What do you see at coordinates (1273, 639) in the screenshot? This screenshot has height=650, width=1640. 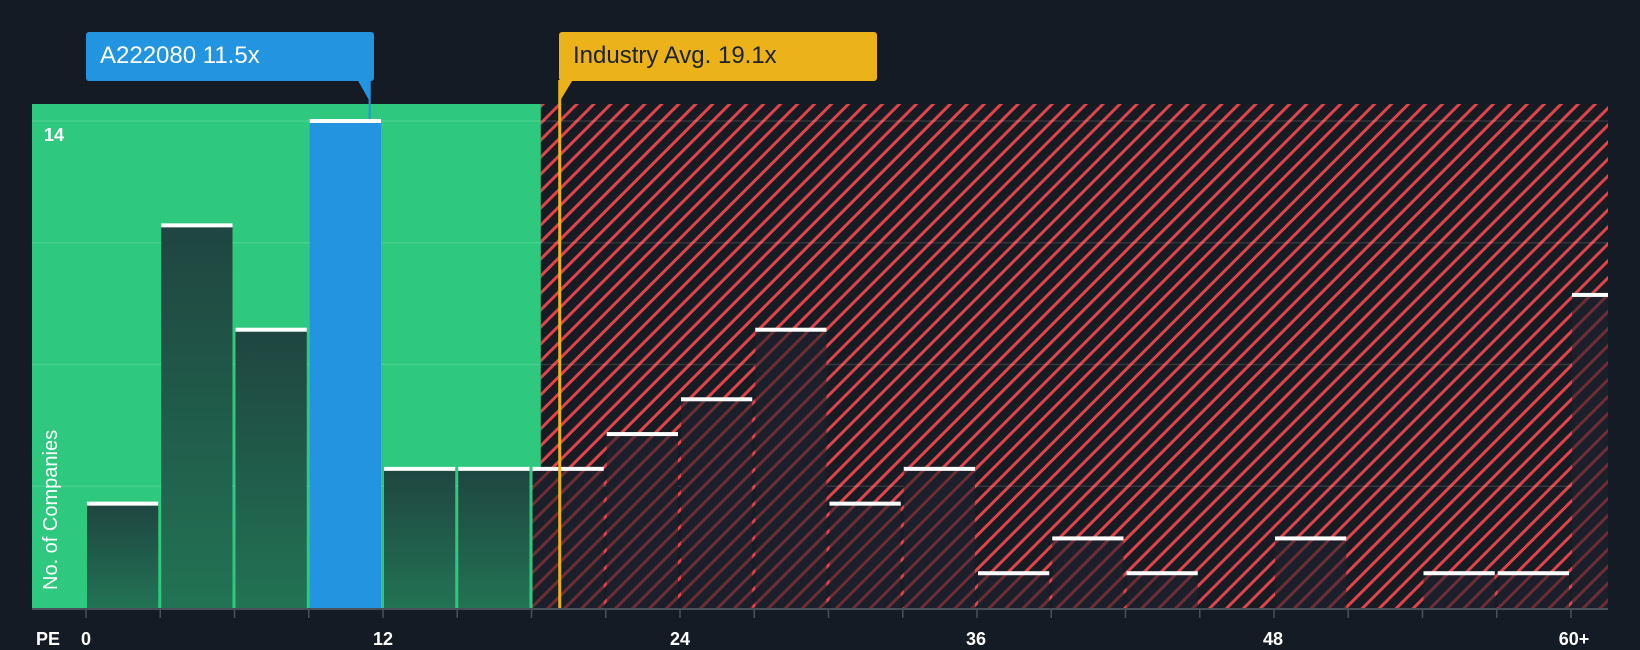 I see `x-tick-48: 48` at bounding box center [1273, 639].